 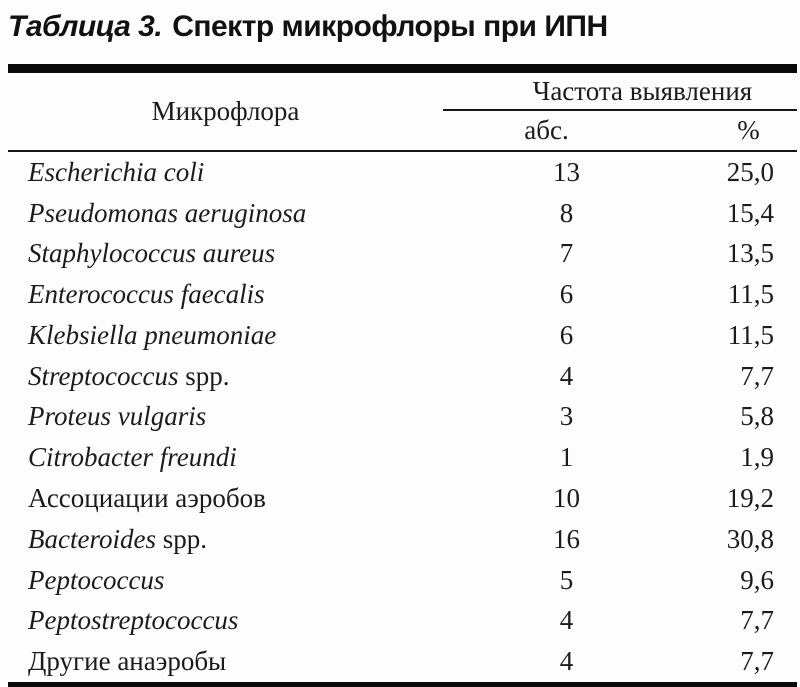 What do you see at coordinates (92, 538) in the screenshot?
I see `species-name-italic: Bacteroides` at bounding box center [92, 538].